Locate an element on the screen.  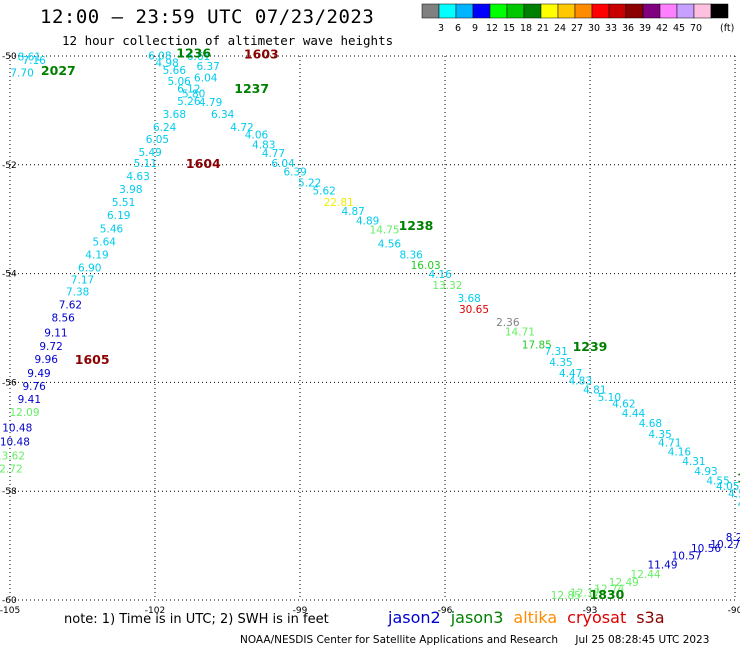
lat-tick-label: -60 is located at coordinates (9, 601).